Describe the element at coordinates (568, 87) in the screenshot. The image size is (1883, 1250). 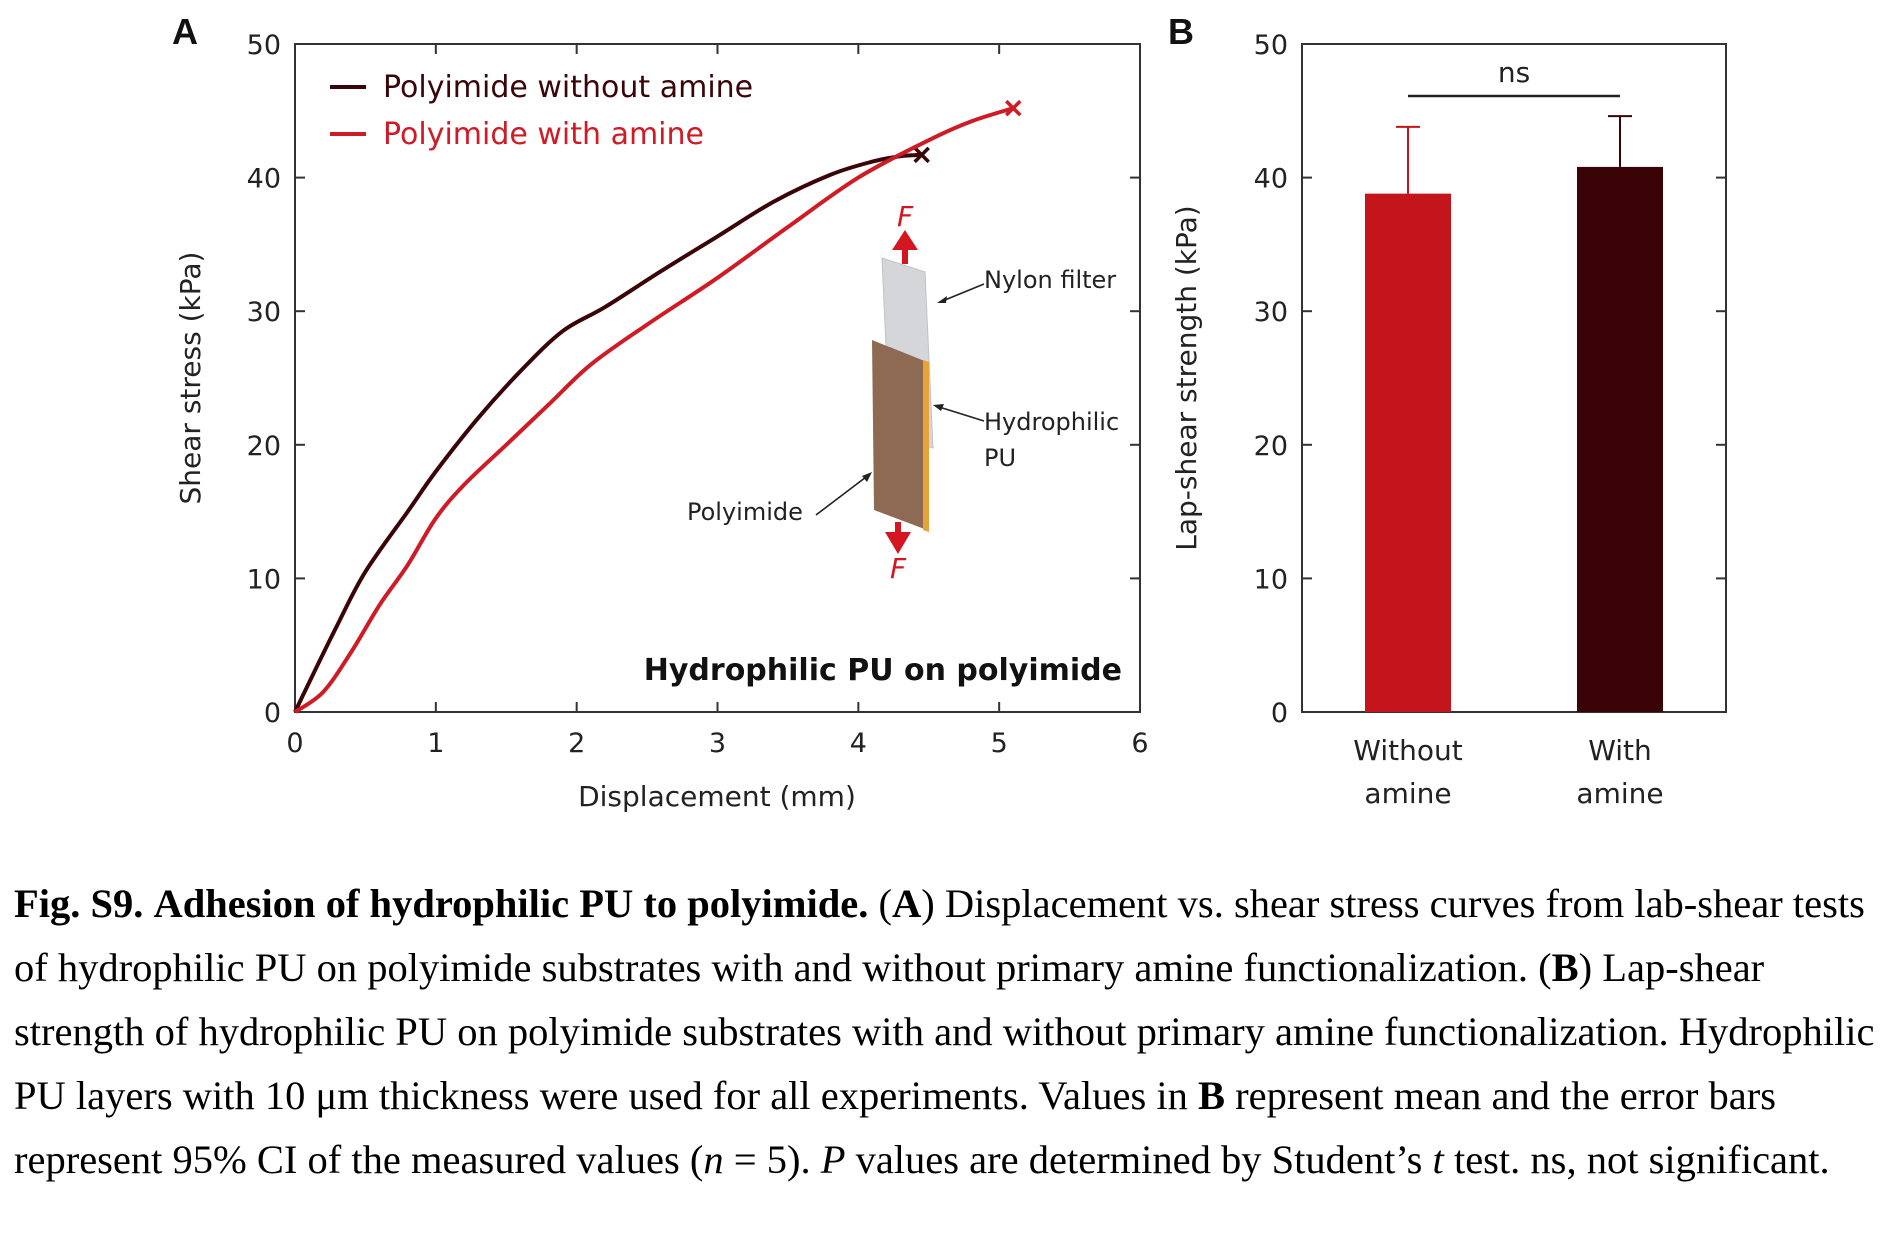
I see `legend-label-without-amine: Polyimide without amine` at that location.